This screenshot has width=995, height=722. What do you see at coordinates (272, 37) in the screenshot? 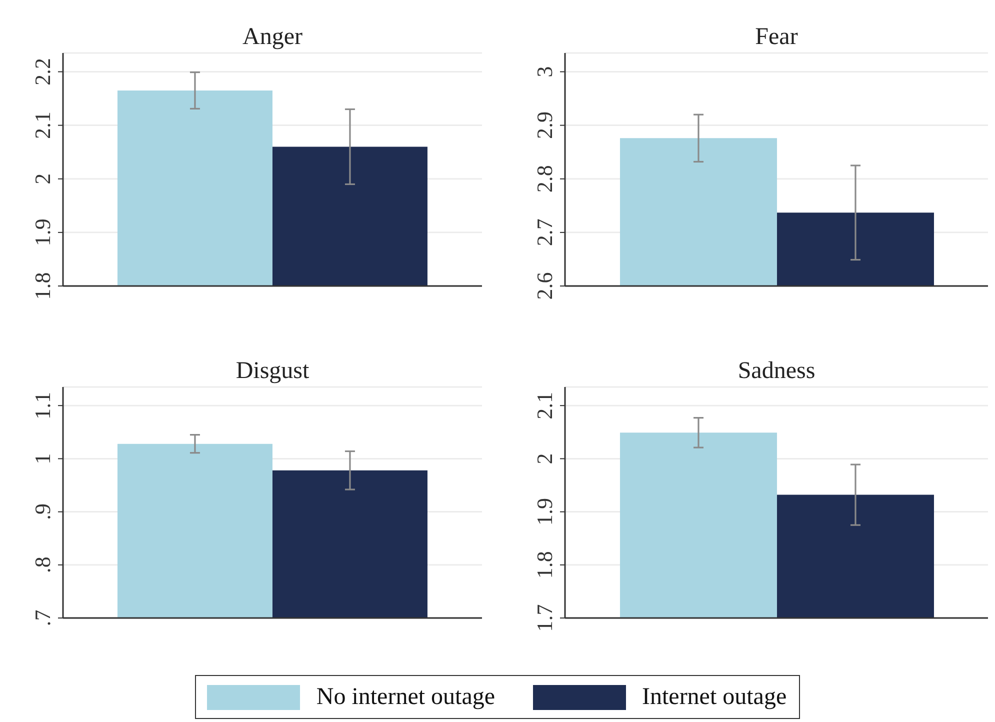
I see `chart-title: Anger` at bounding box center [272, 37].